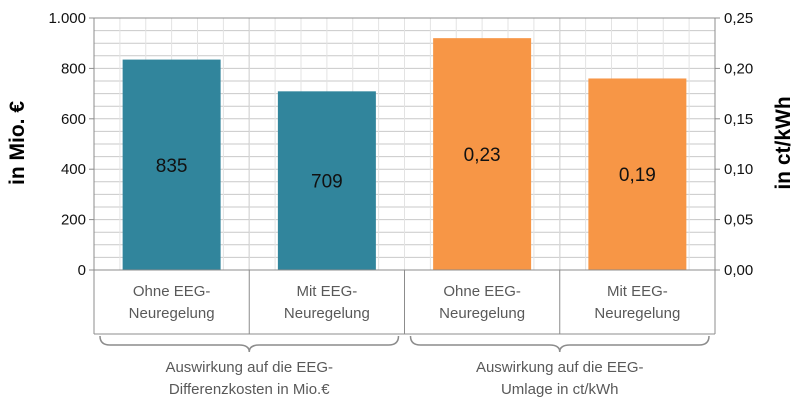  I want to click on left-axis-ticks: 0 200 400 600 800 1.000, so click(67, 144).